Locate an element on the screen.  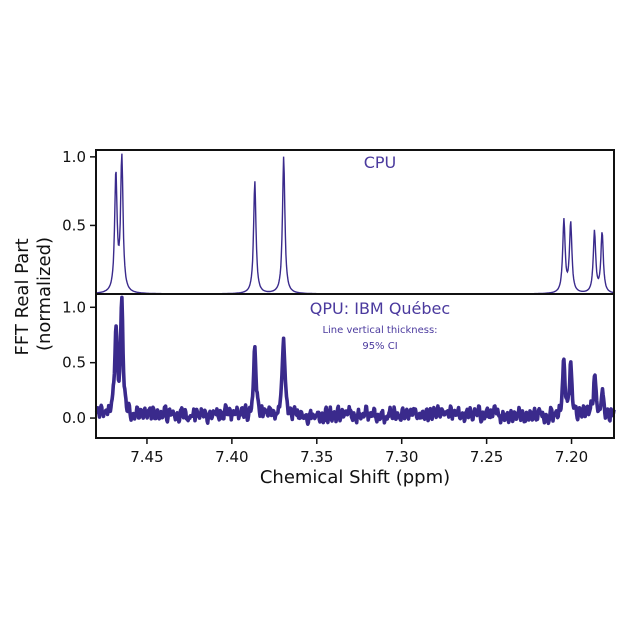
qpu-annotation-line1: Line vertical thickness: is located at coordinates (379, 330).